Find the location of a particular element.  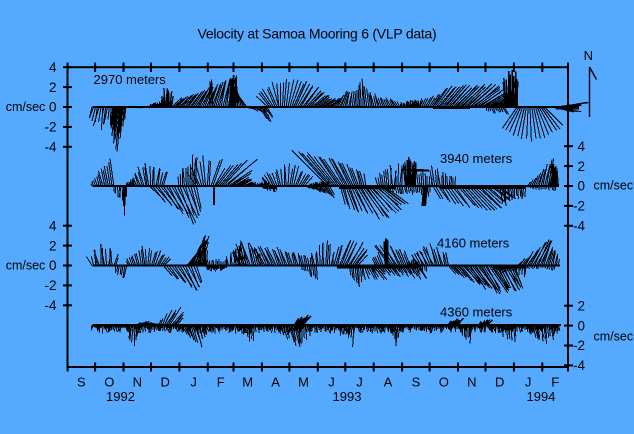

svg-text: 1993 is located at coordinates (347, 396).